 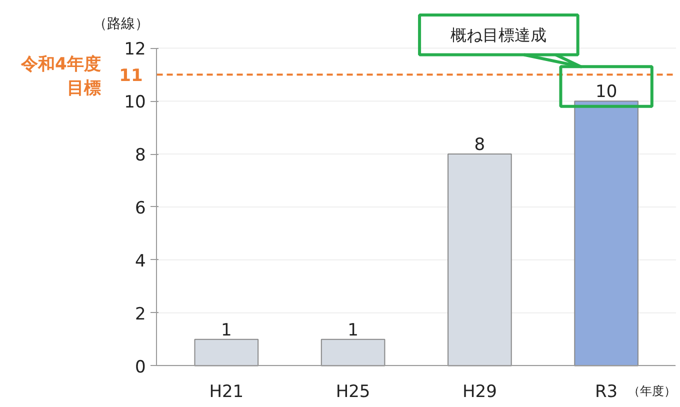 I want to click on ref-line-label: 令和4年度目標, so click(x=60, y=76).